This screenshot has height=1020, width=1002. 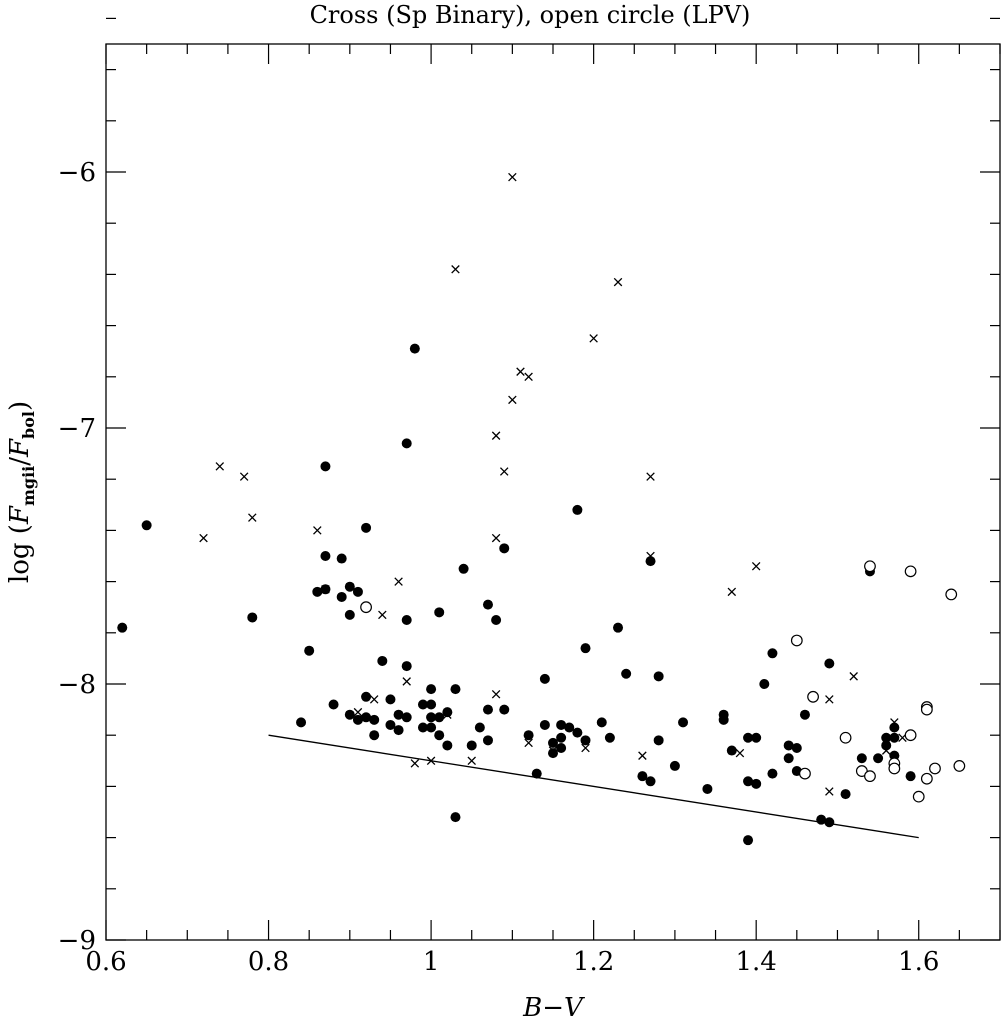 What do you see at coordinates (21, 492) in the screenshot?
I see `y-axis-label: log (Fmgii/Fbol)` at bounding box center [21, 492].